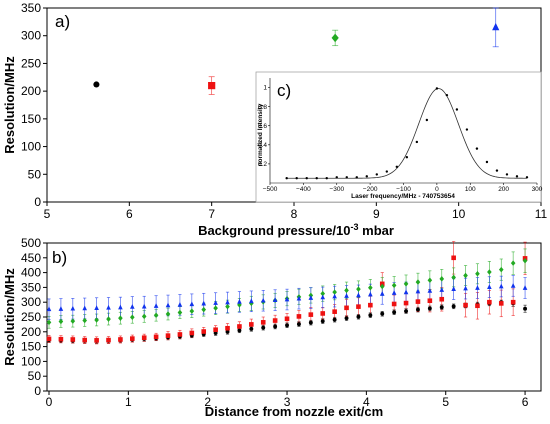 The height and width of the screenshot is (424, 550). I want to click on y-tick-label: 350, so click(31, 8).